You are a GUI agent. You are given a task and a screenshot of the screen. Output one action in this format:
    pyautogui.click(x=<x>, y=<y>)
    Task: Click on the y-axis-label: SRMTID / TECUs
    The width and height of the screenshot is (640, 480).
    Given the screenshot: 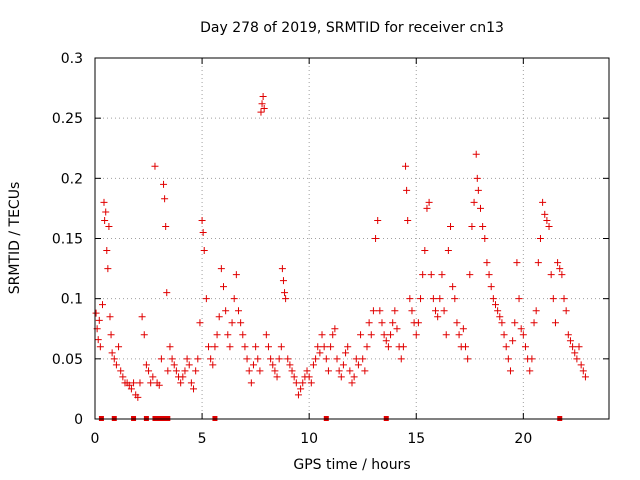 What is the action you would take?
    pyautogui.click(x=15, y=238)
    